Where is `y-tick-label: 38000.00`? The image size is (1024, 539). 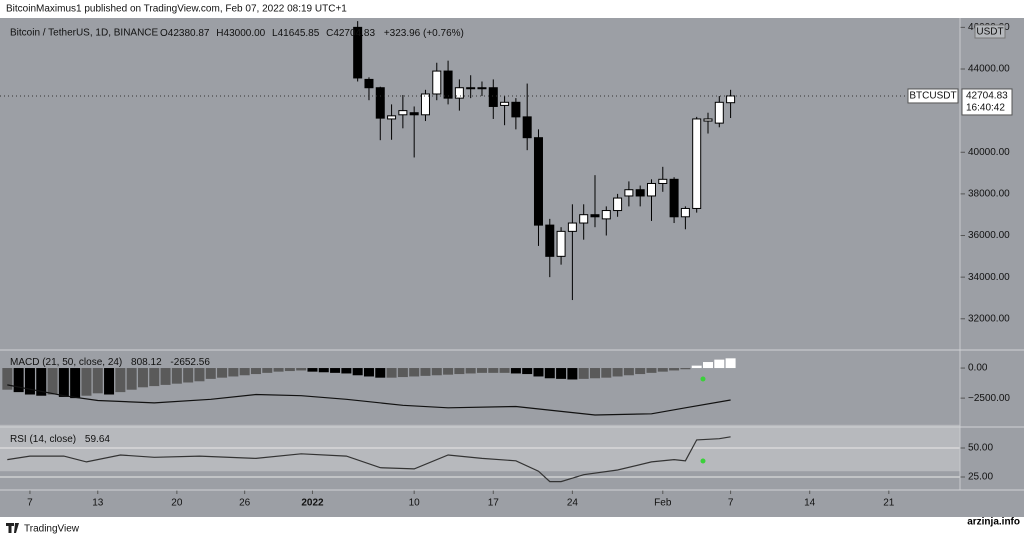 y-tick-label: 38000.00 is located at coordinates (989, 194).